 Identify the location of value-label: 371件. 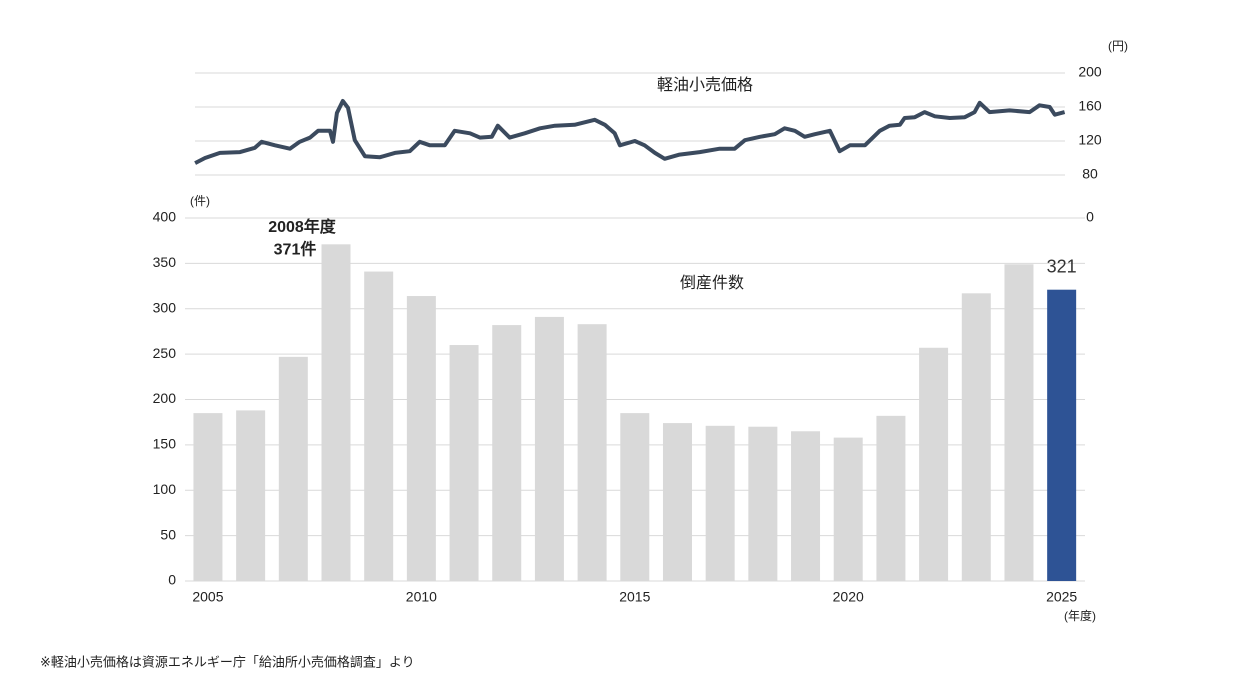
(295, 249).